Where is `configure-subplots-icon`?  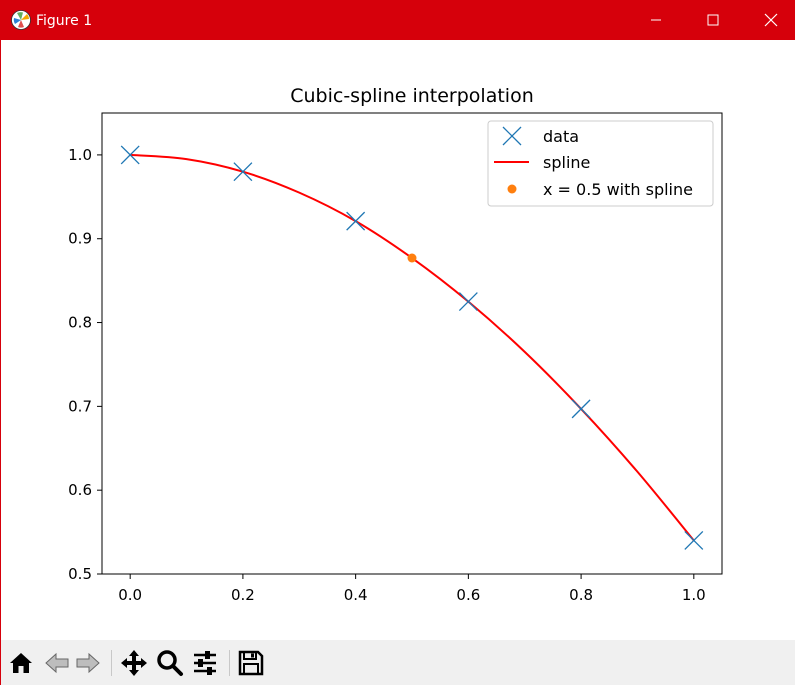 configure-subplots-icon is located at coordinates (205, 663).